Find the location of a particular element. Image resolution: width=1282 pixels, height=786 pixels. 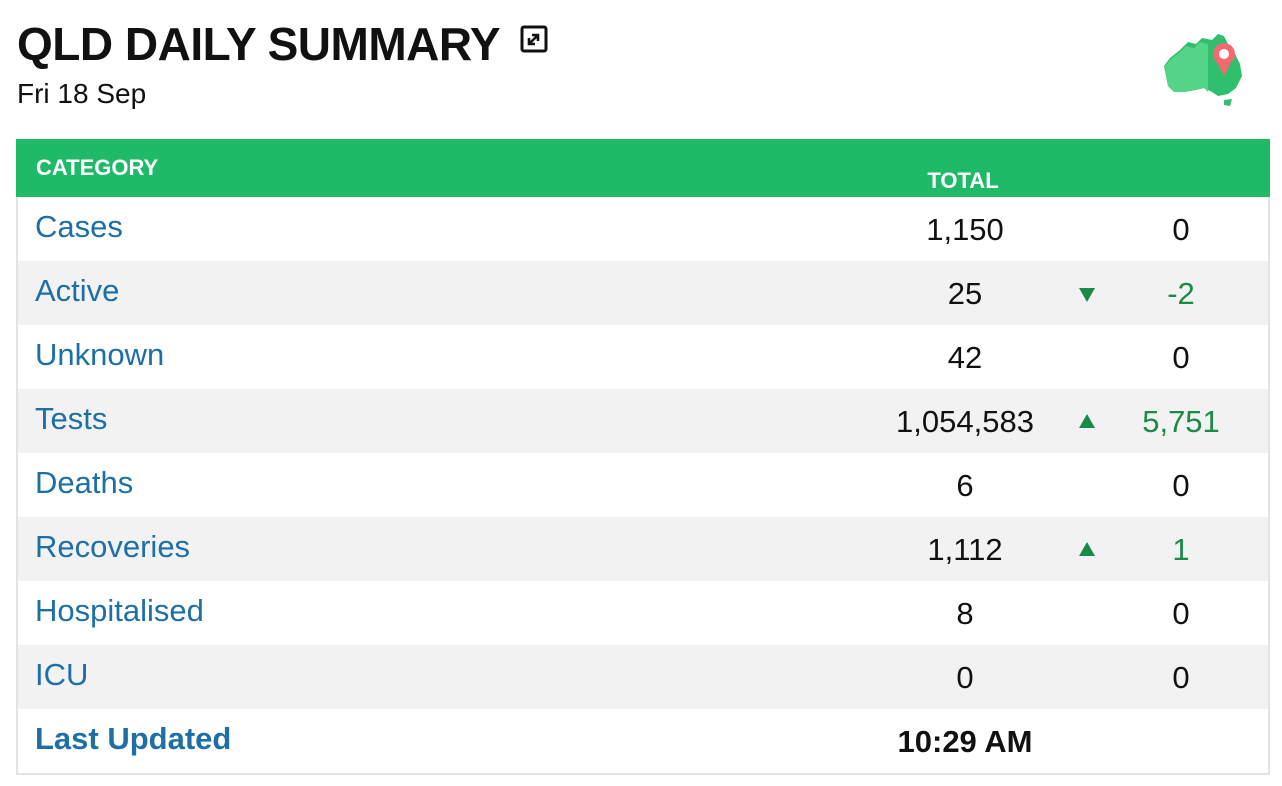

total-value: 25 is located at coordinates (965, 293).